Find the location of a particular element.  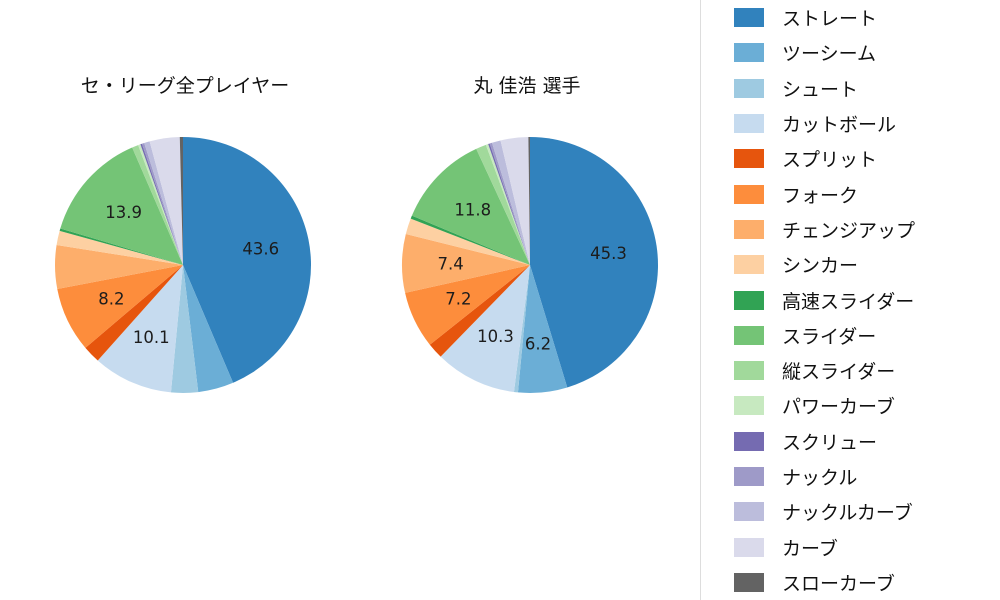

pie-value-label: 7.2 is located at coordinates (458, 299).